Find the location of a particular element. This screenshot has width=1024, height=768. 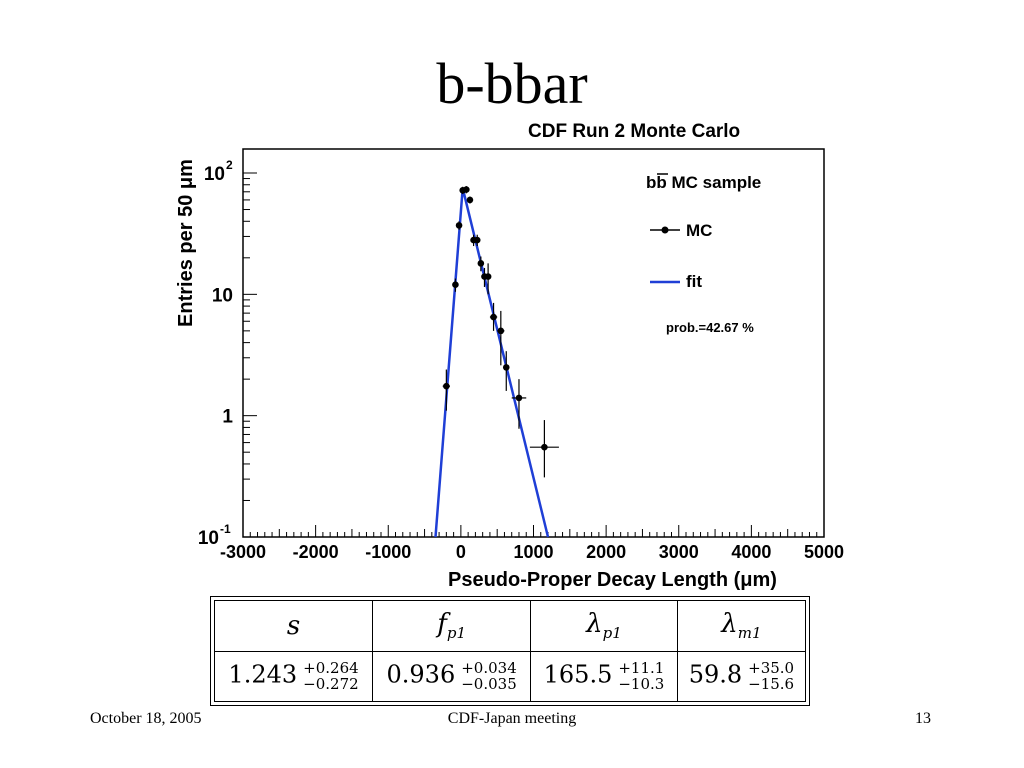

header-fp1: fp1 is located at coordinates (452, 626).